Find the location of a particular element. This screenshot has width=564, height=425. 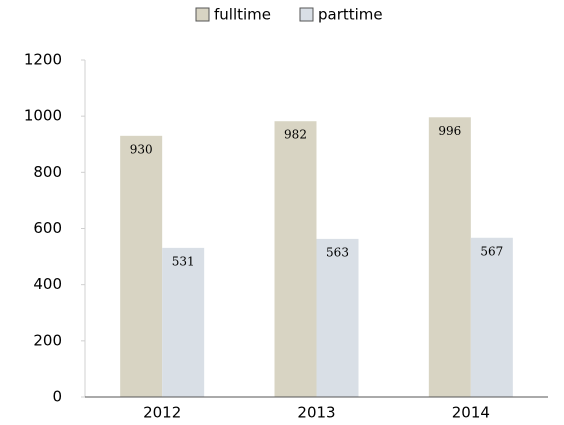

y-tick-label: 1000 is located at coordinates (43, 116).